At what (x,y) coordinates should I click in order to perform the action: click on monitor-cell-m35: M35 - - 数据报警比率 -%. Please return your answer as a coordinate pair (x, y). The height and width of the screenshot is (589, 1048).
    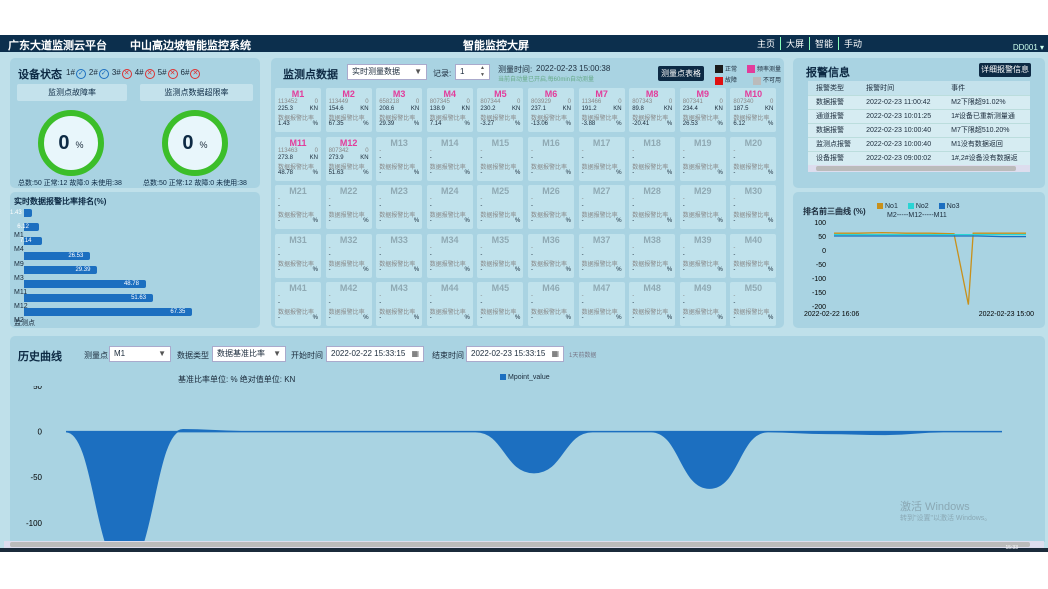
    Looking at the image, I should click on (500, 255).